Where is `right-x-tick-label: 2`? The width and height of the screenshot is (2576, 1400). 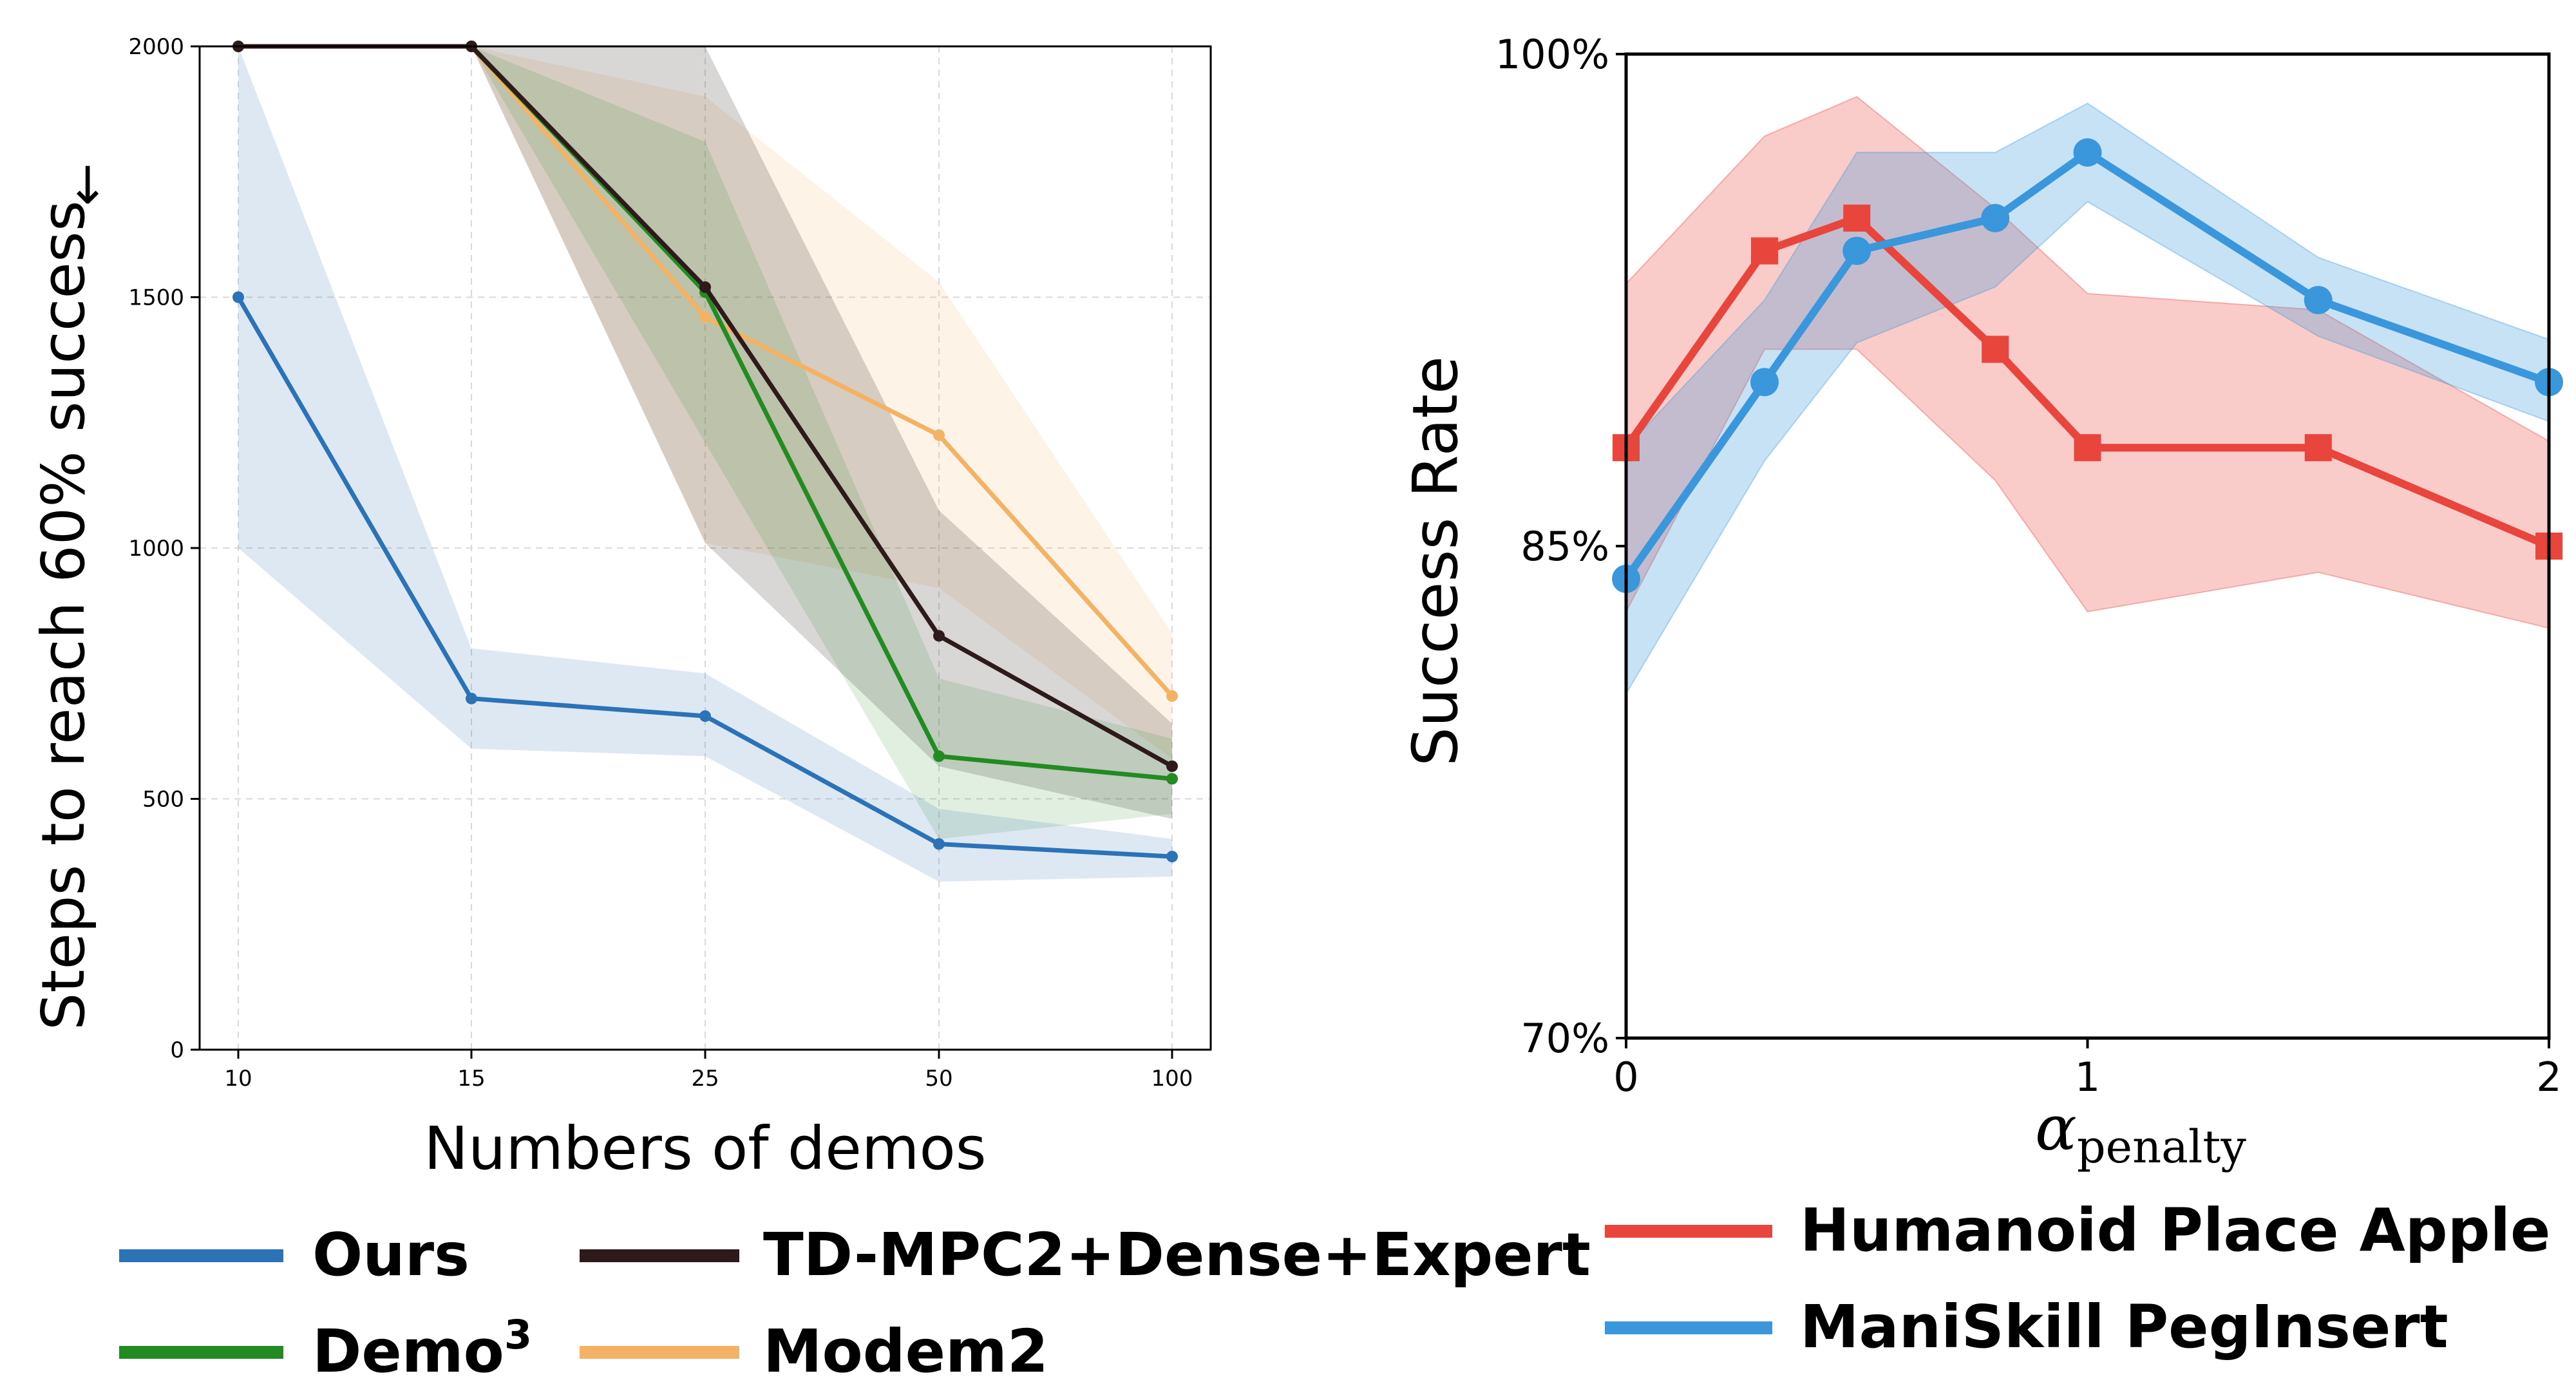 right-x-tick-label: 2 is located at coordinates (2549, 1077).